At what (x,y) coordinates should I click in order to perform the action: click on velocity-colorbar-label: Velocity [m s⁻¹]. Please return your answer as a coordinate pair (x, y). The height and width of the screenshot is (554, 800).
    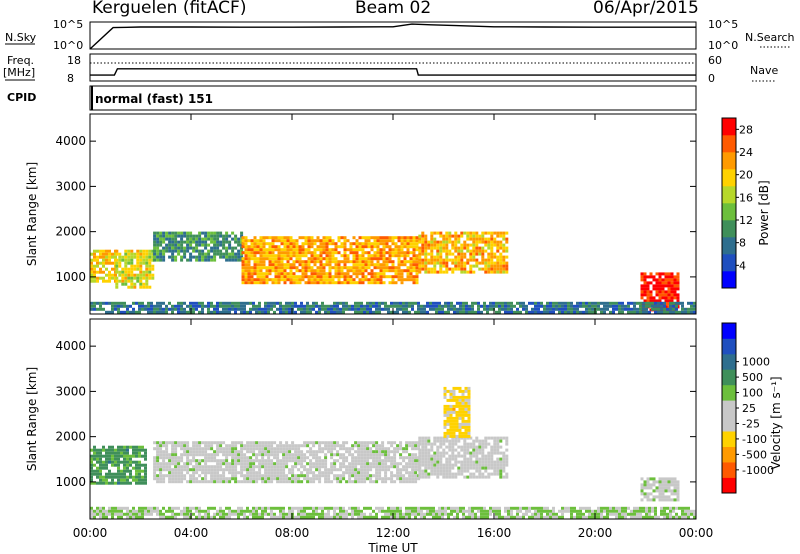
    Looking at the image, I should click on (776, 422).